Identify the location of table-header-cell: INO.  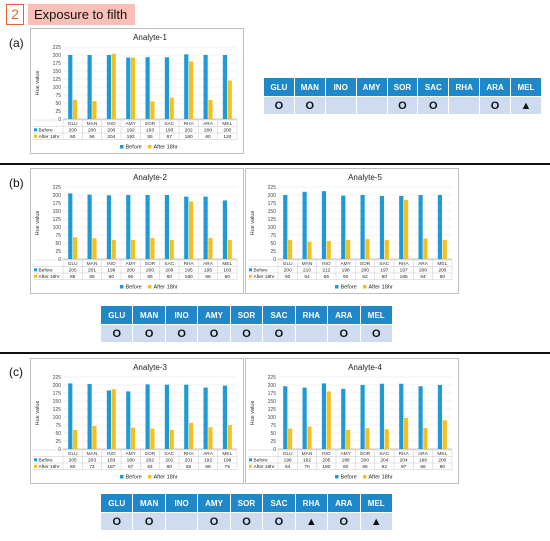
(181, 503).